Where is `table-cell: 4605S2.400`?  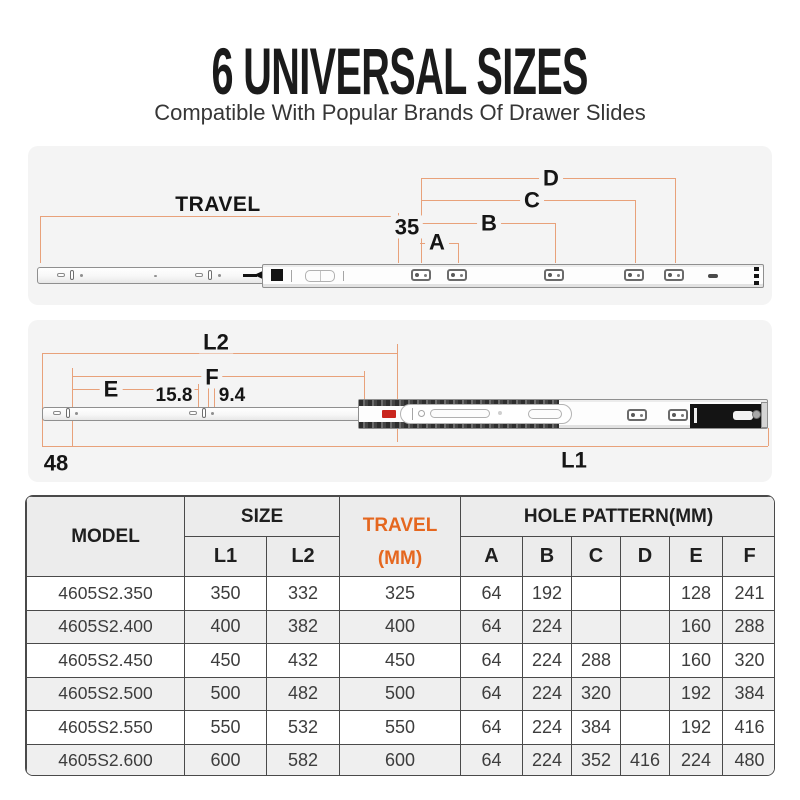
table-cell: 4605S2.400 is located at coordinates (105, 626).